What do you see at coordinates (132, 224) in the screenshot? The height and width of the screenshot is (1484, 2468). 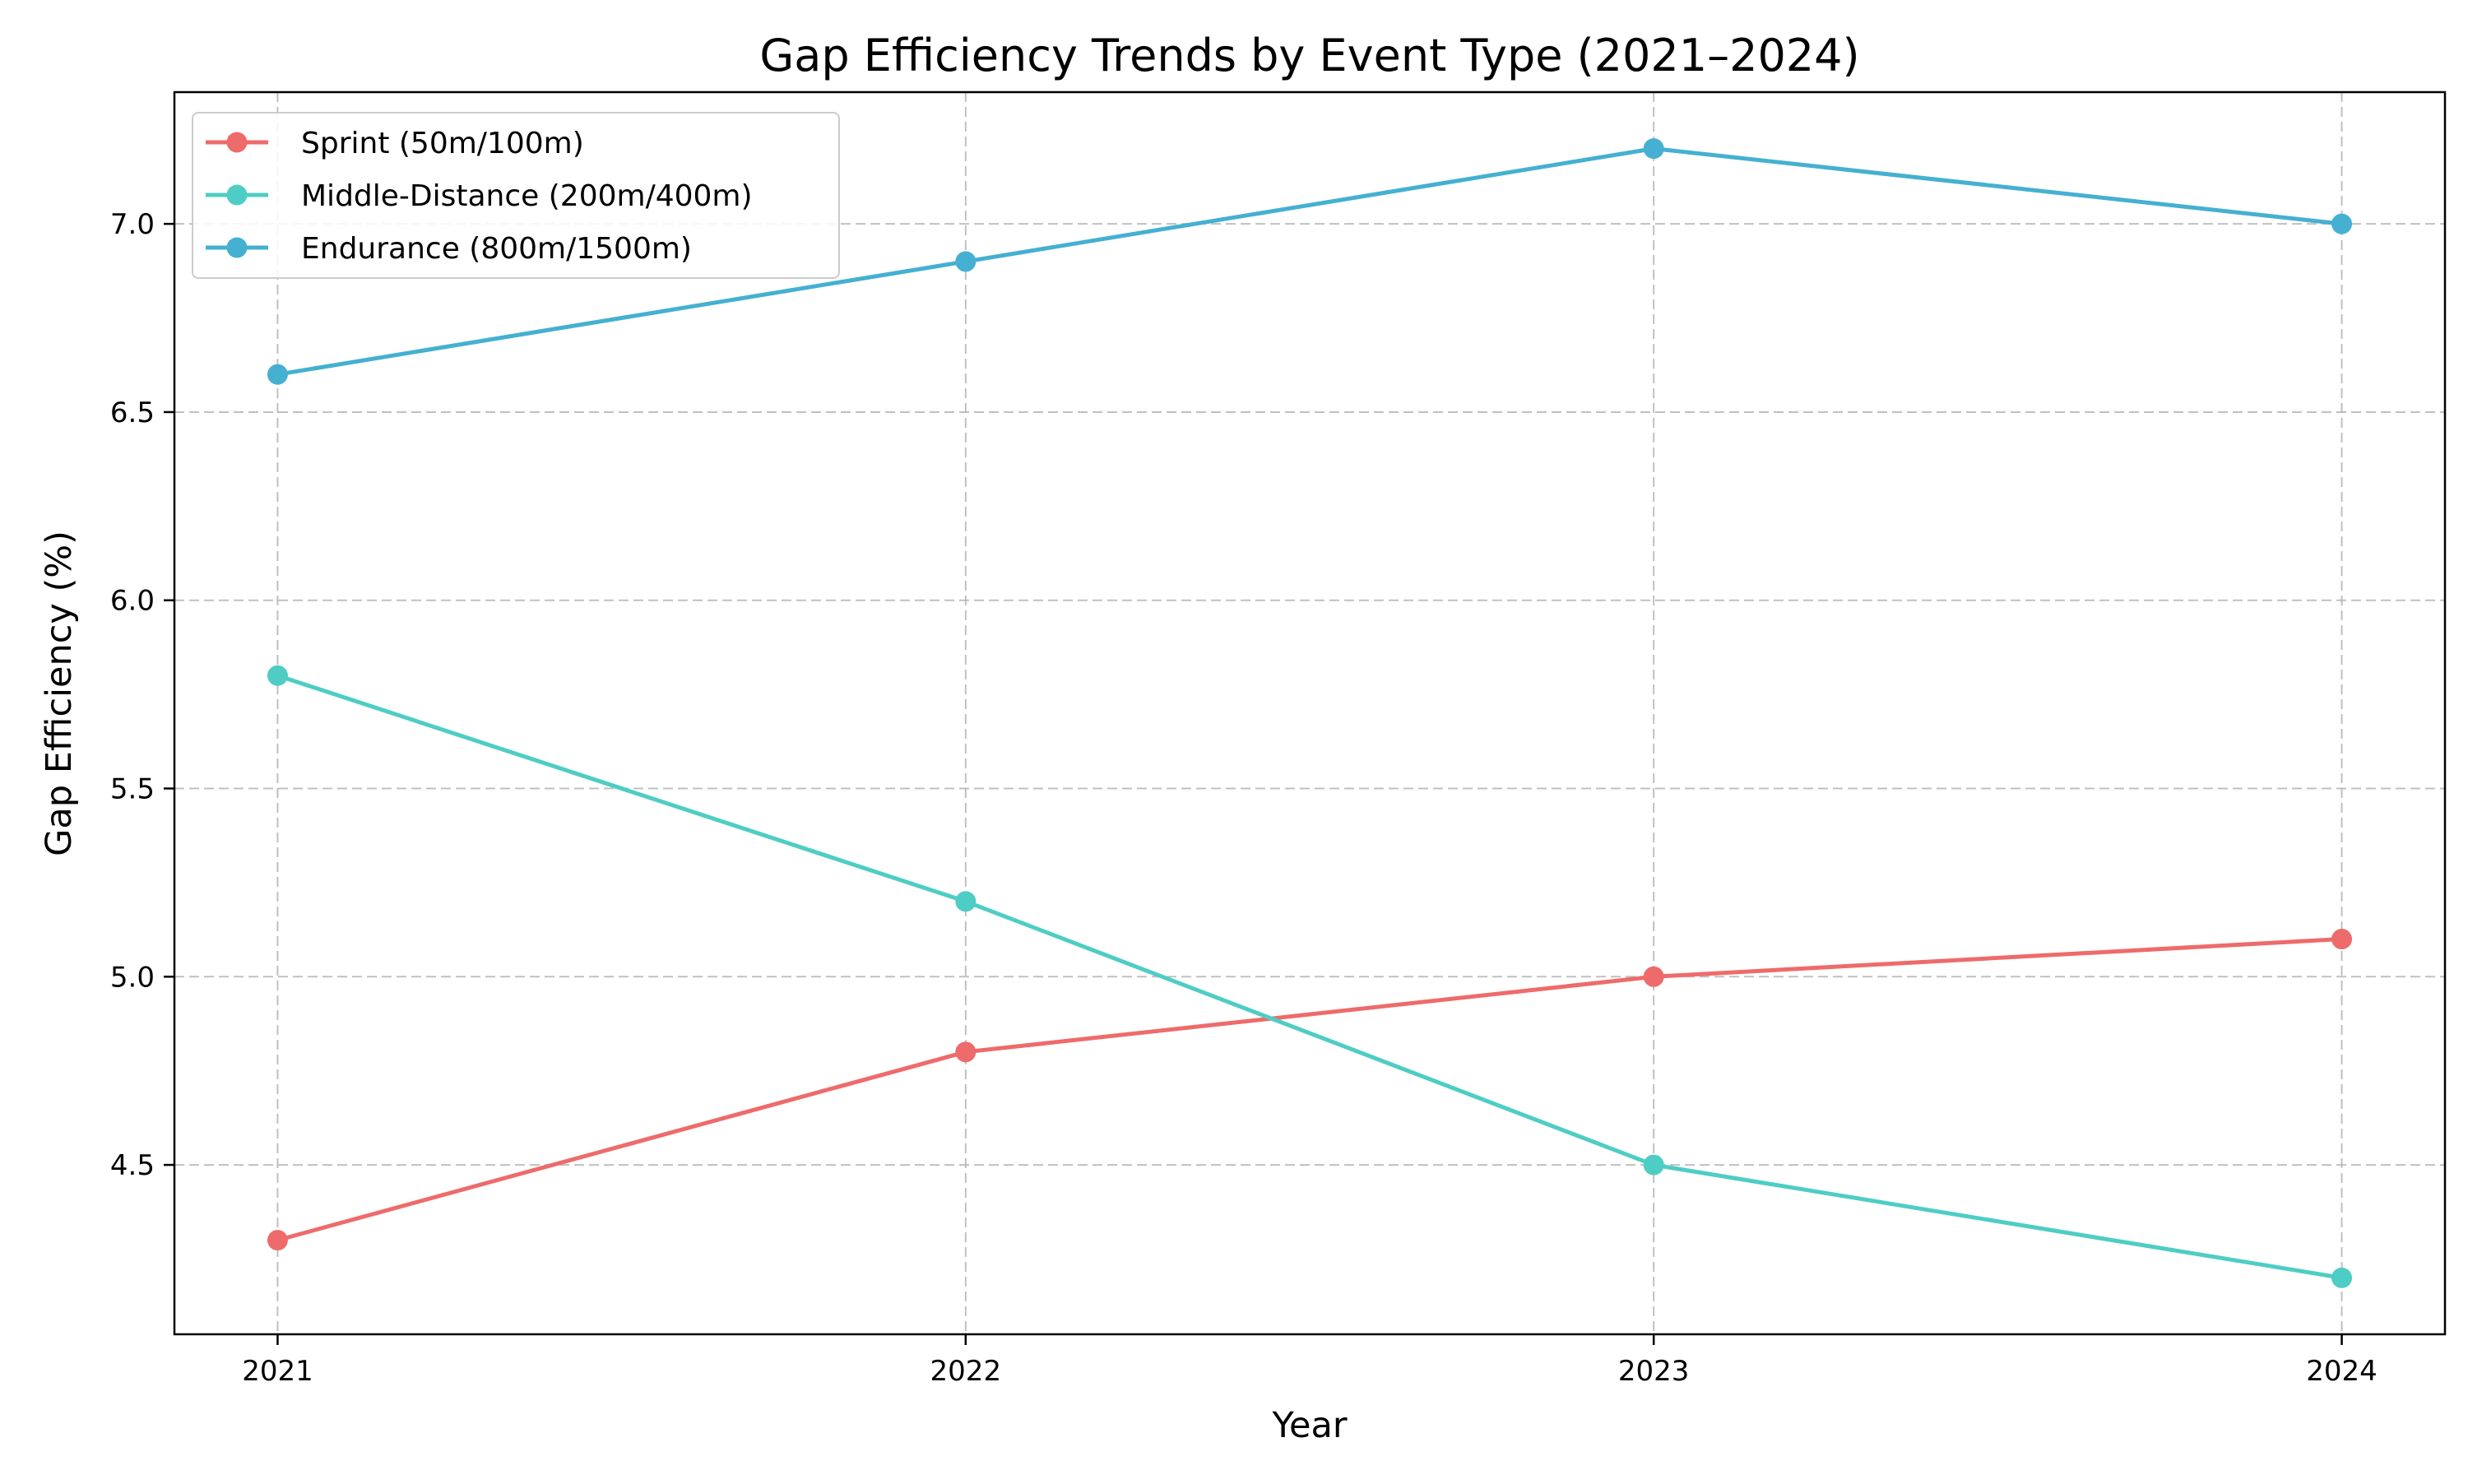 I see `y-tick-label: 7.0` at bounding box center [132, 224].